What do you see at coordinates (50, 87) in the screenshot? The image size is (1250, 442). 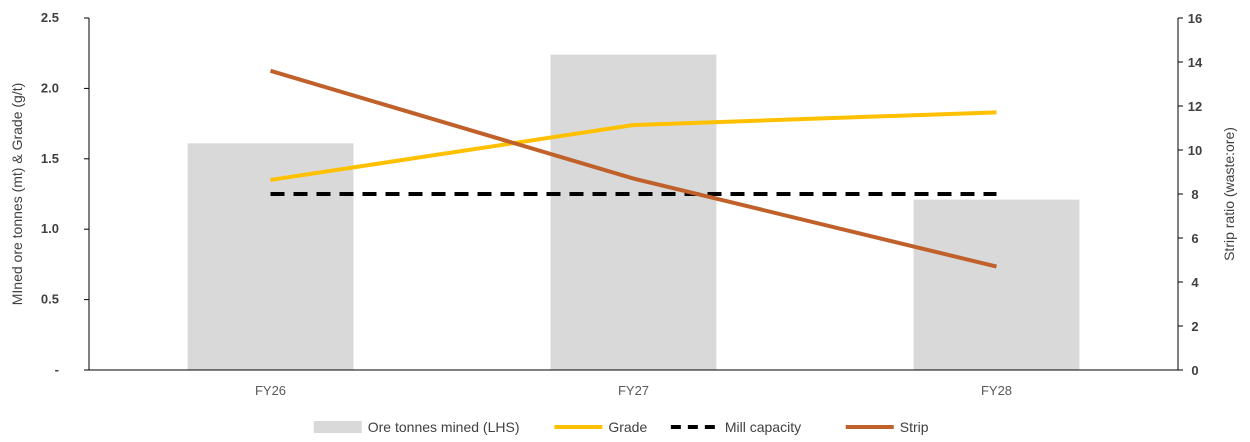 I see `left-tick-label: 2.0` at bounding box center [50, 87].